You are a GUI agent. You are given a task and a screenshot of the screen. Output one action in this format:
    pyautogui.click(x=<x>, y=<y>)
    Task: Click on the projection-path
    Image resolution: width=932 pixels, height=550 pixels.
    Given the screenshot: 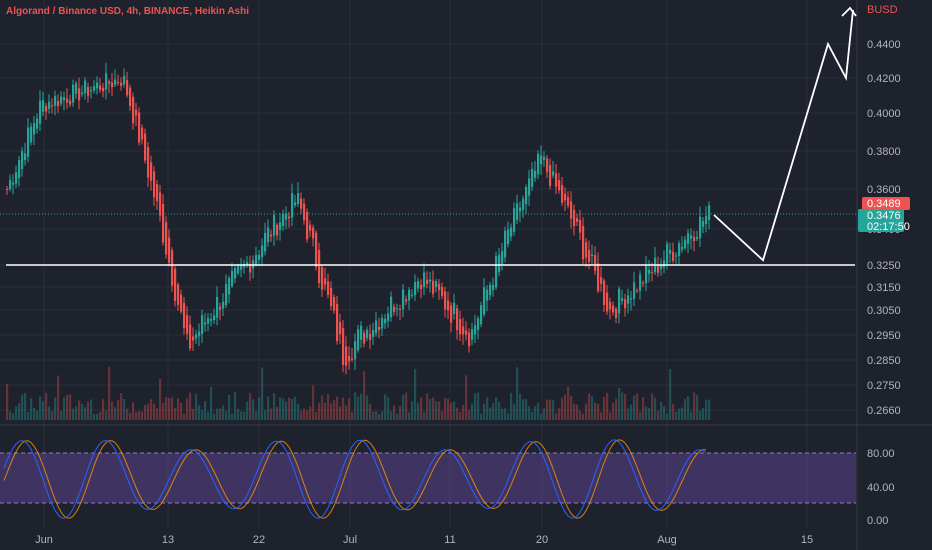 What is the action you would take?
    pyautogui.click(x=783, y=135)
    